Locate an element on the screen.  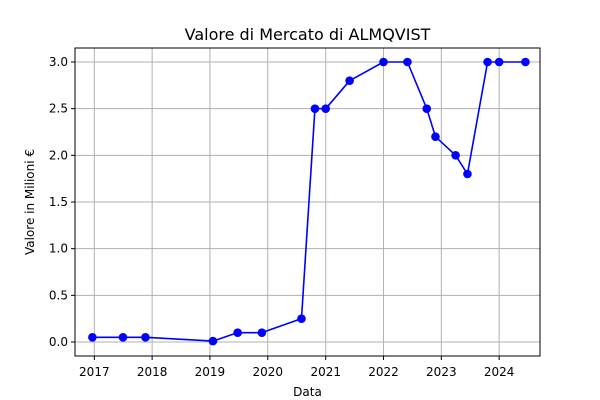
x-tick-label: 2022 is located at coordinates (383, 372).